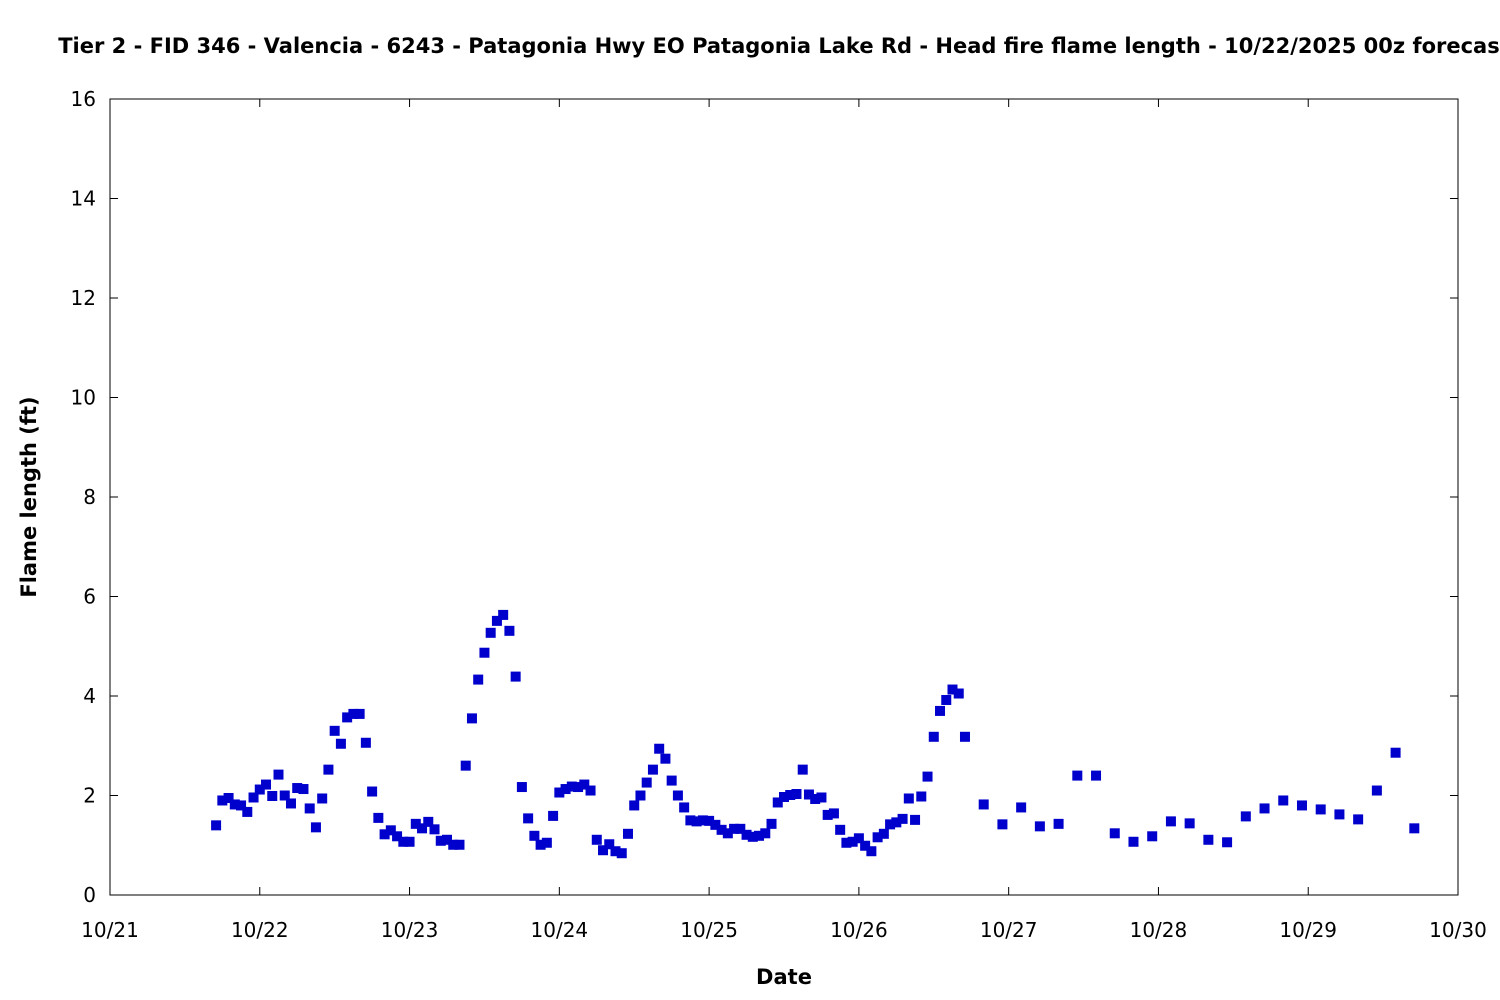 This screenshot has height=1000, width=1500. What do you see at coordinates (859, 930) in the screenshot?
I see `x-tick-label: 10/26` at bounding box center [859, 930].